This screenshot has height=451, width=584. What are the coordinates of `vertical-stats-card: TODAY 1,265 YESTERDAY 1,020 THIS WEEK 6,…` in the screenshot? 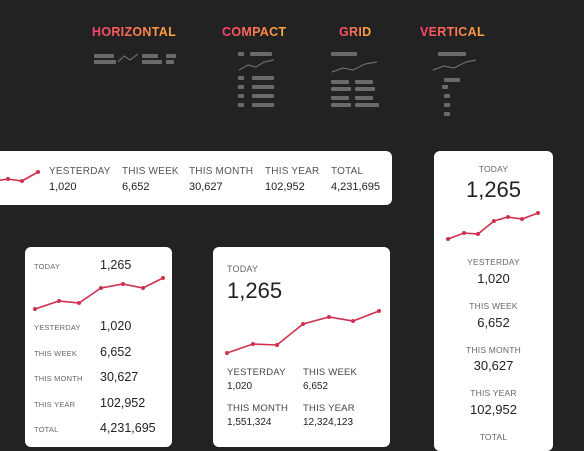 It's located at (493, 301).